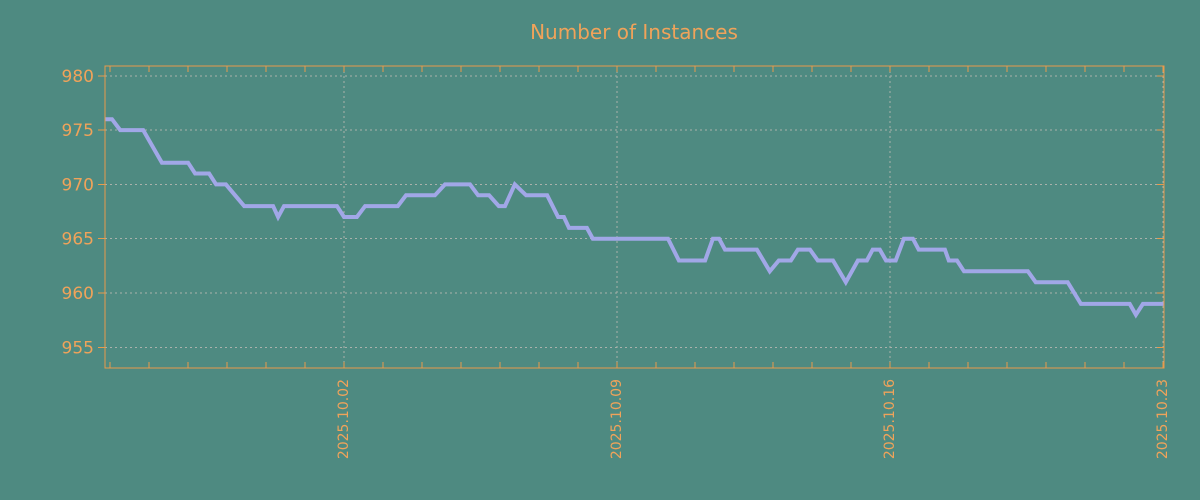  I want to click on x-tick-label: 2025.10.02, so click(344, 419).